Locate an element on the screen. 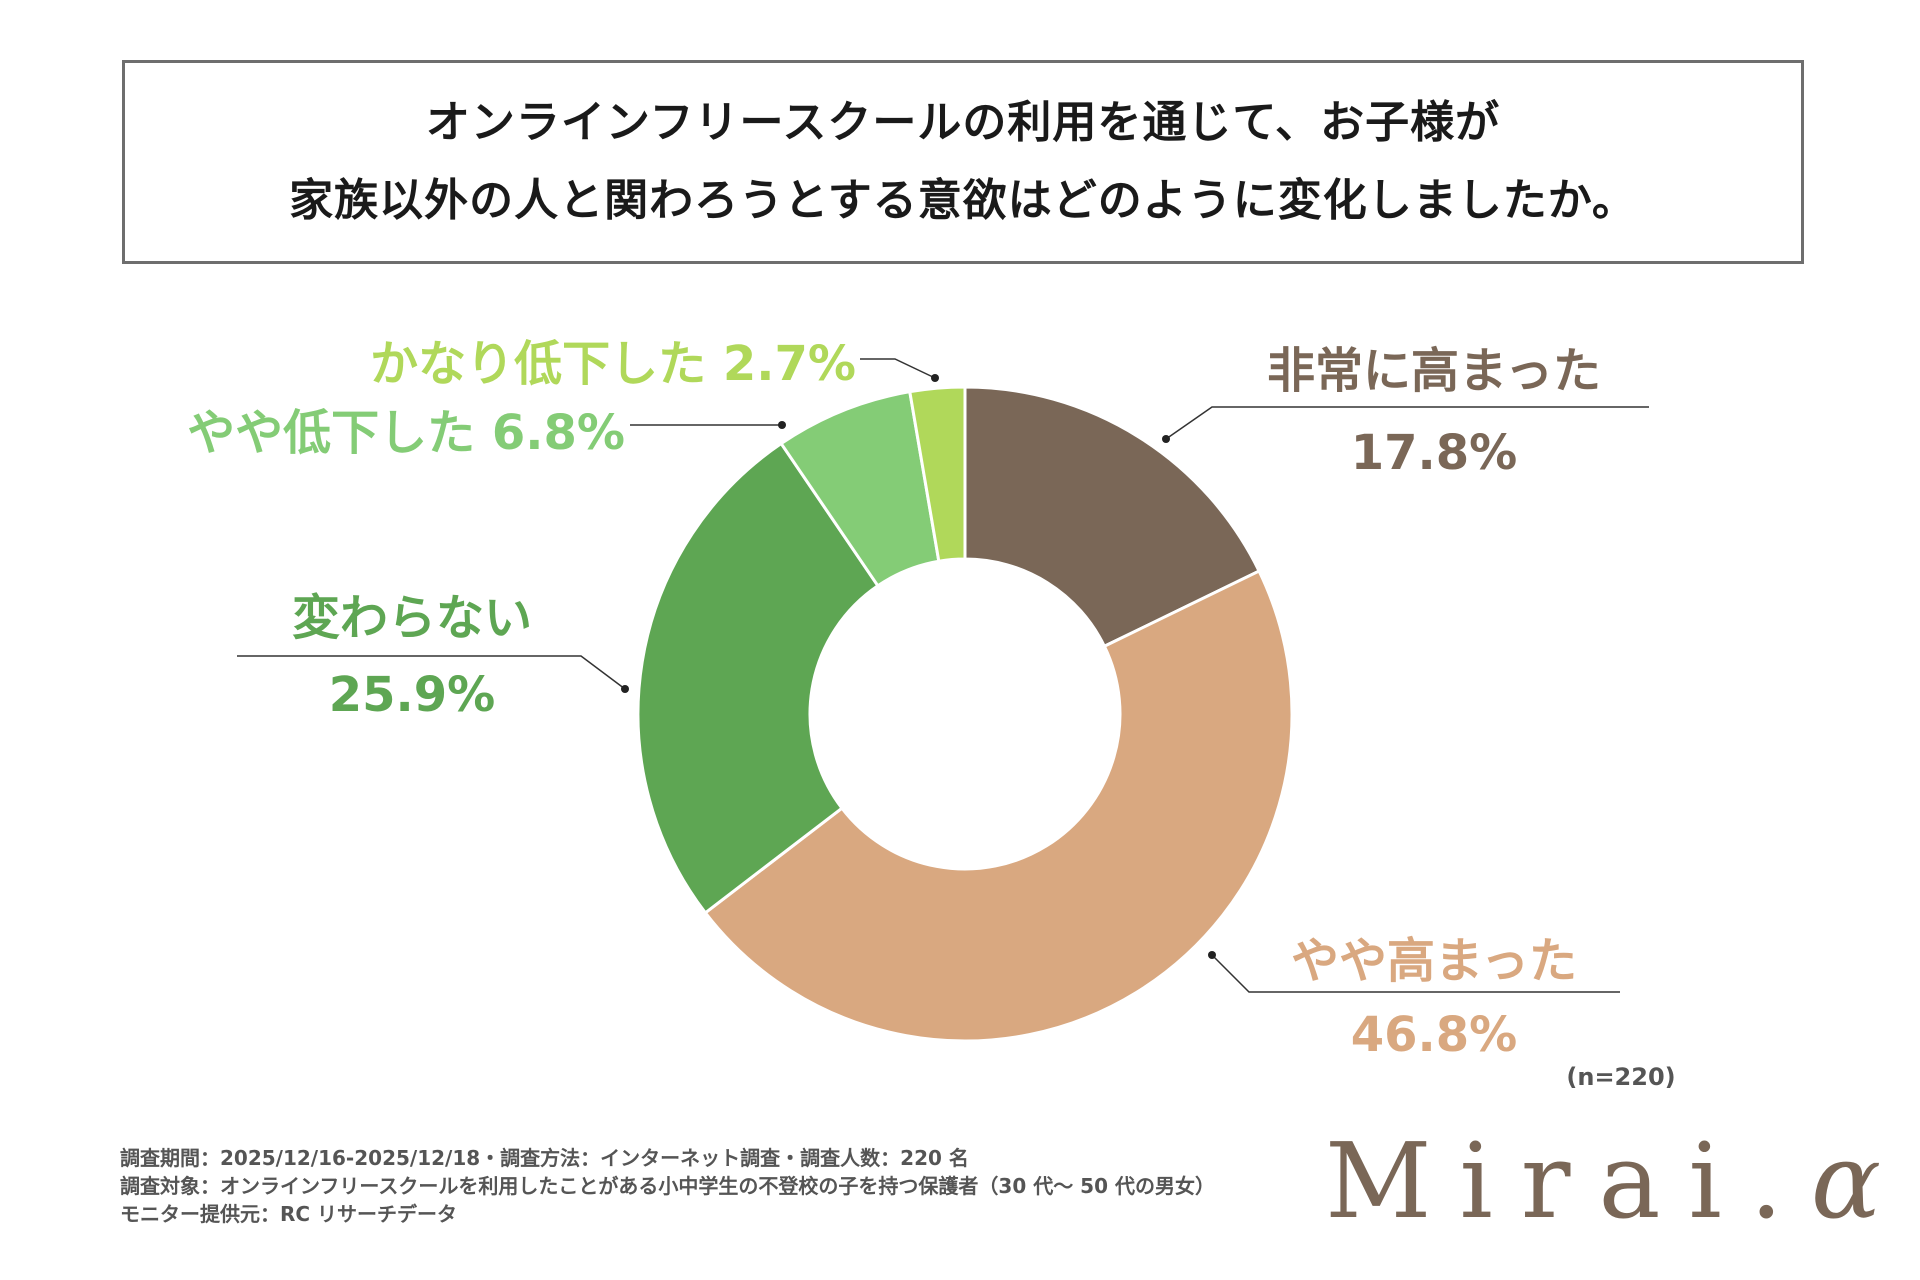 The width and height of the screenshot is (1920, 1280). logo-letter: r is located at coordinates (1559, 1181).